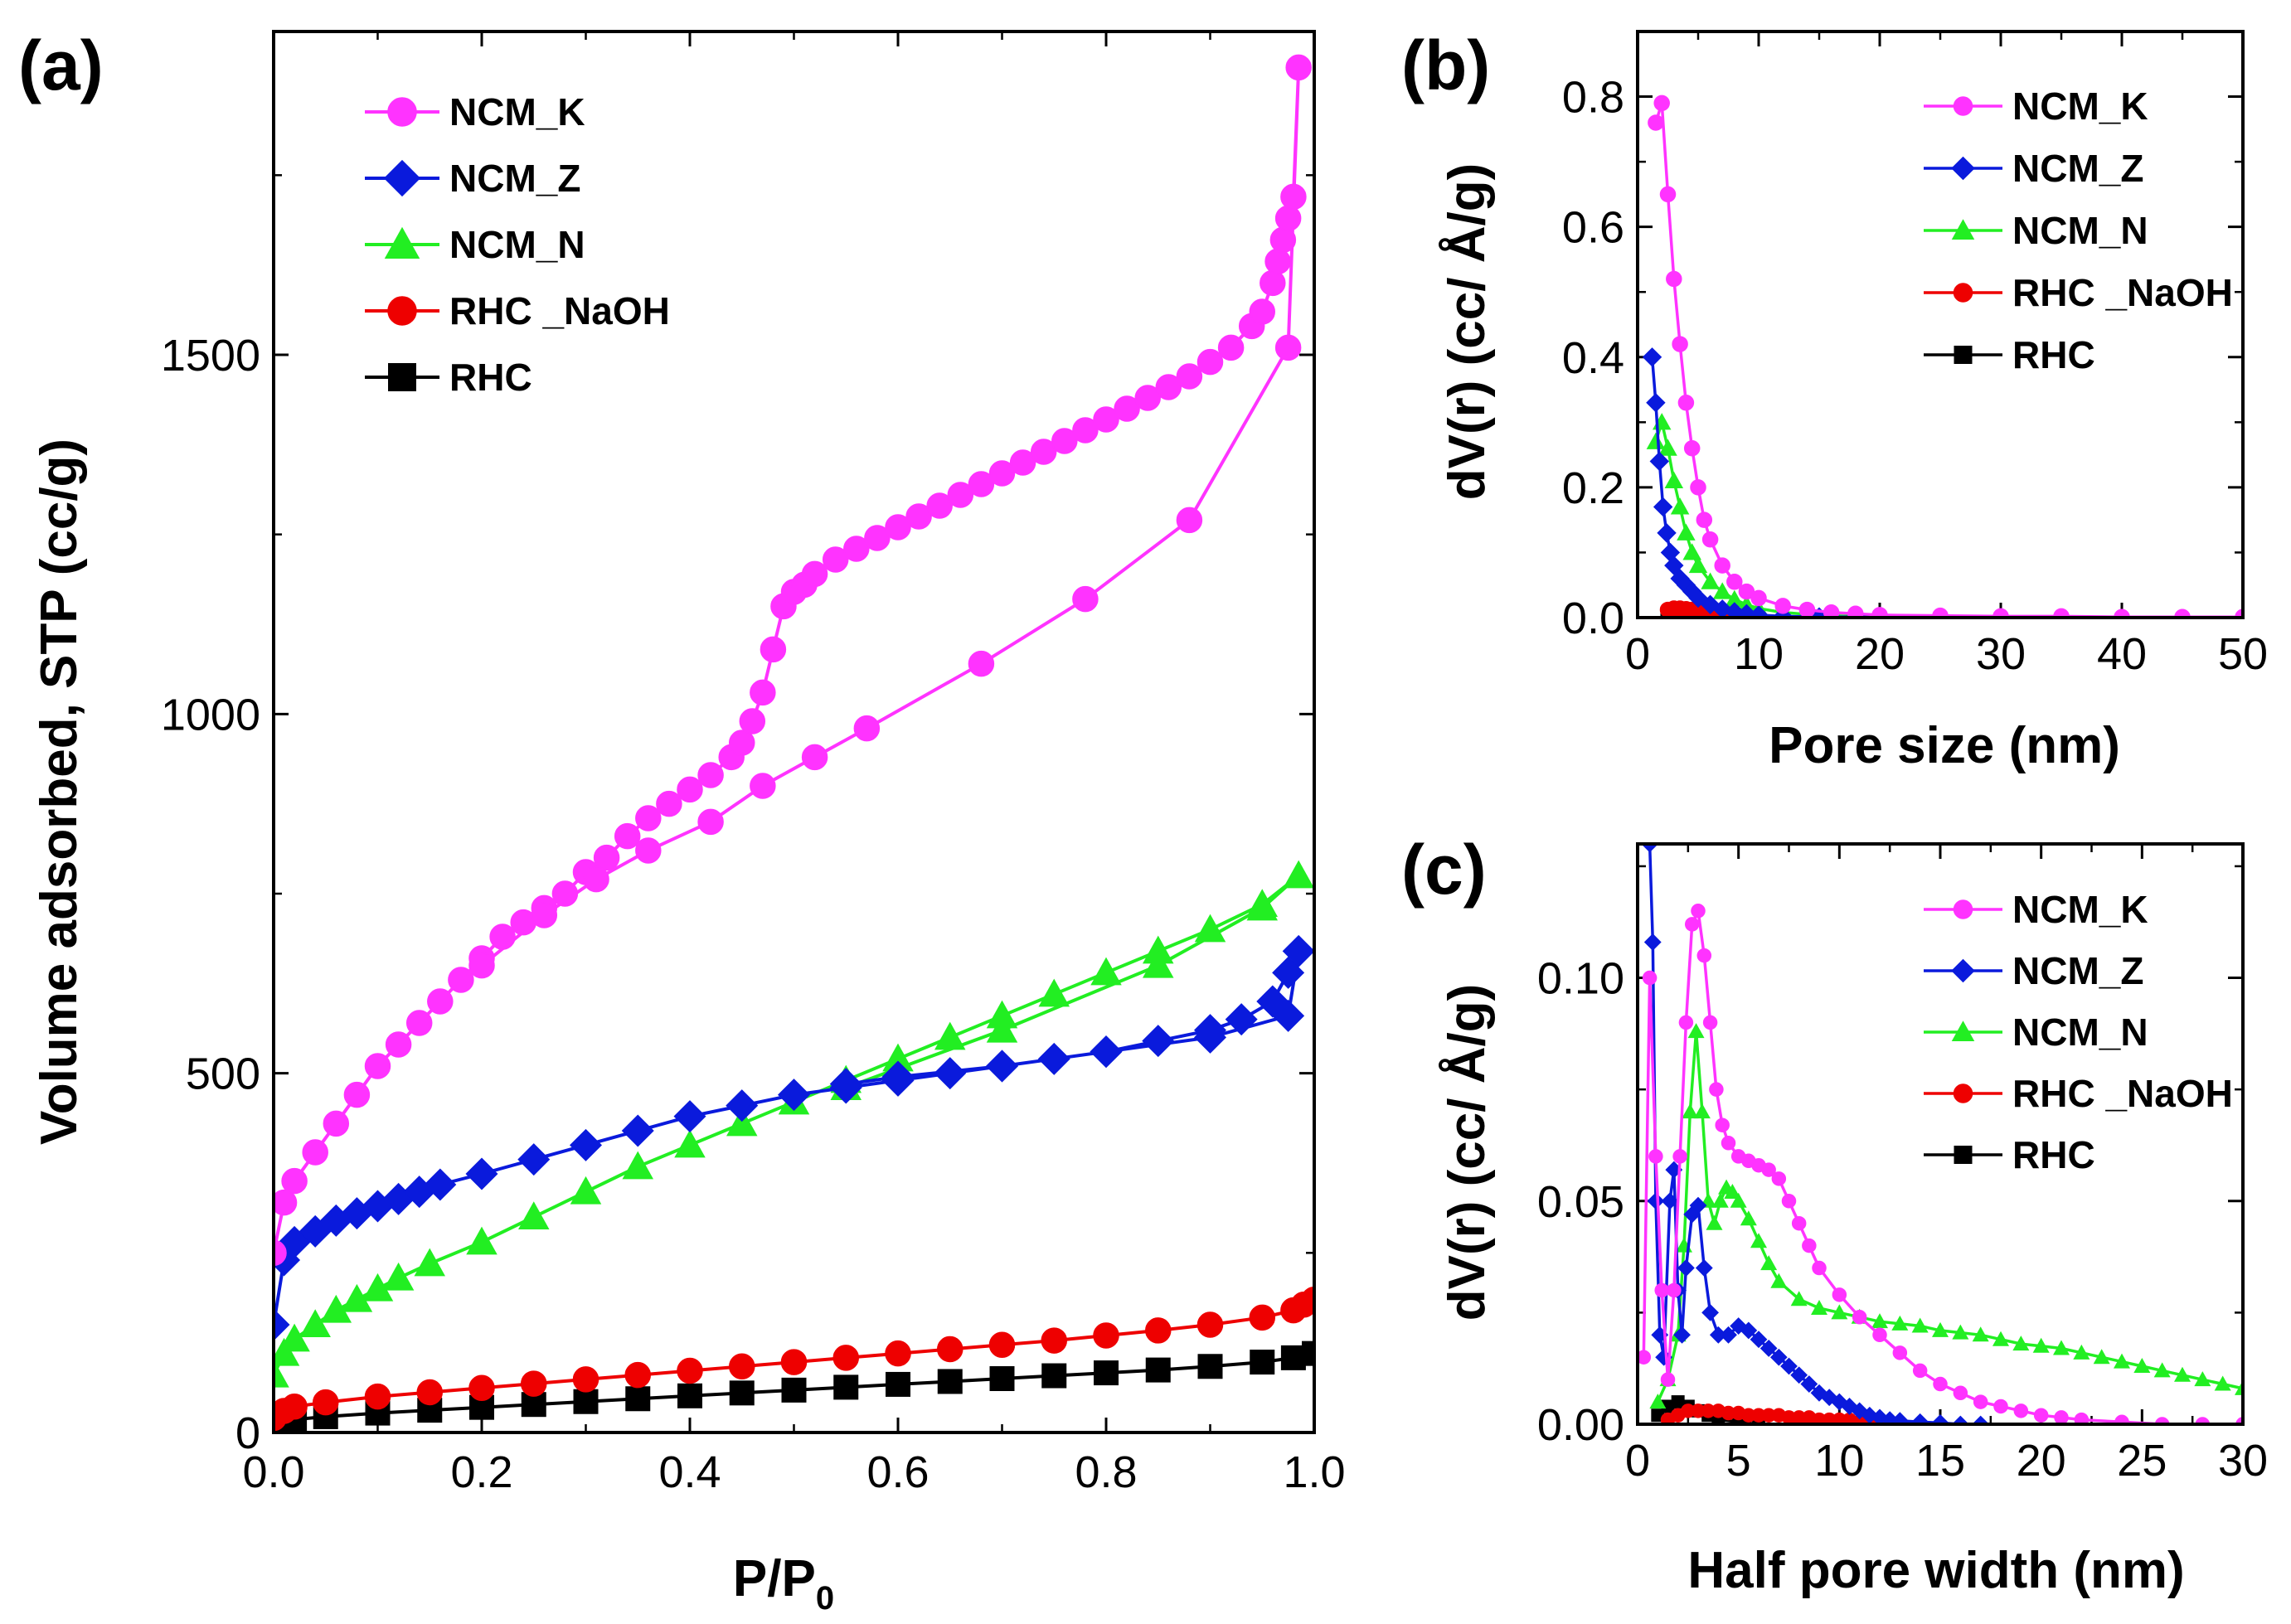 The width and height of the screenshot is (2291, 1624). What do you see at coordinates (1581, 1425) in the screenshot?
I see `panel-c-y-tick-label: 0.00` at bounding box center [1581, 1425].